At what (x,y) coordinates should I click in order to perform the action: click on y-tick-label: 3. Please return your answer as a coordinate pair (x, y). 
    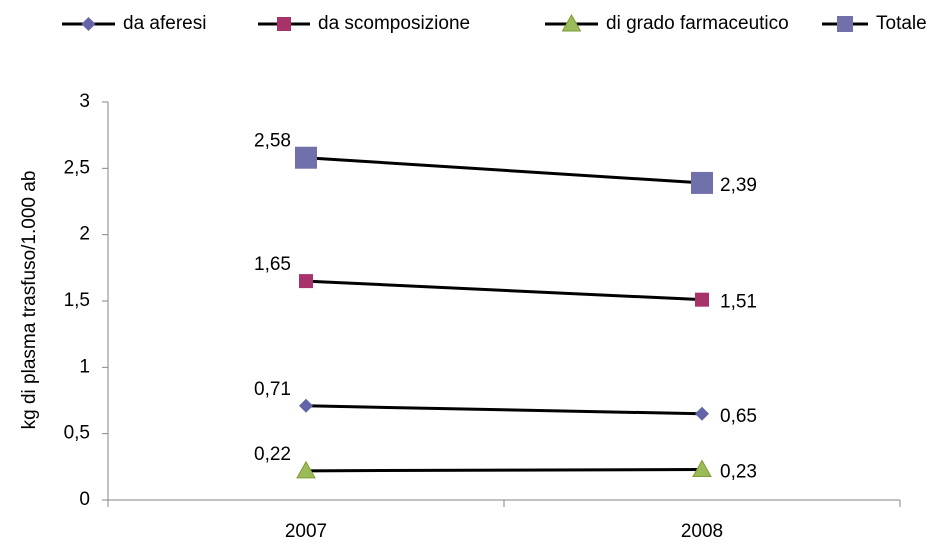
    Looking at the image, I should click on (84, 101).